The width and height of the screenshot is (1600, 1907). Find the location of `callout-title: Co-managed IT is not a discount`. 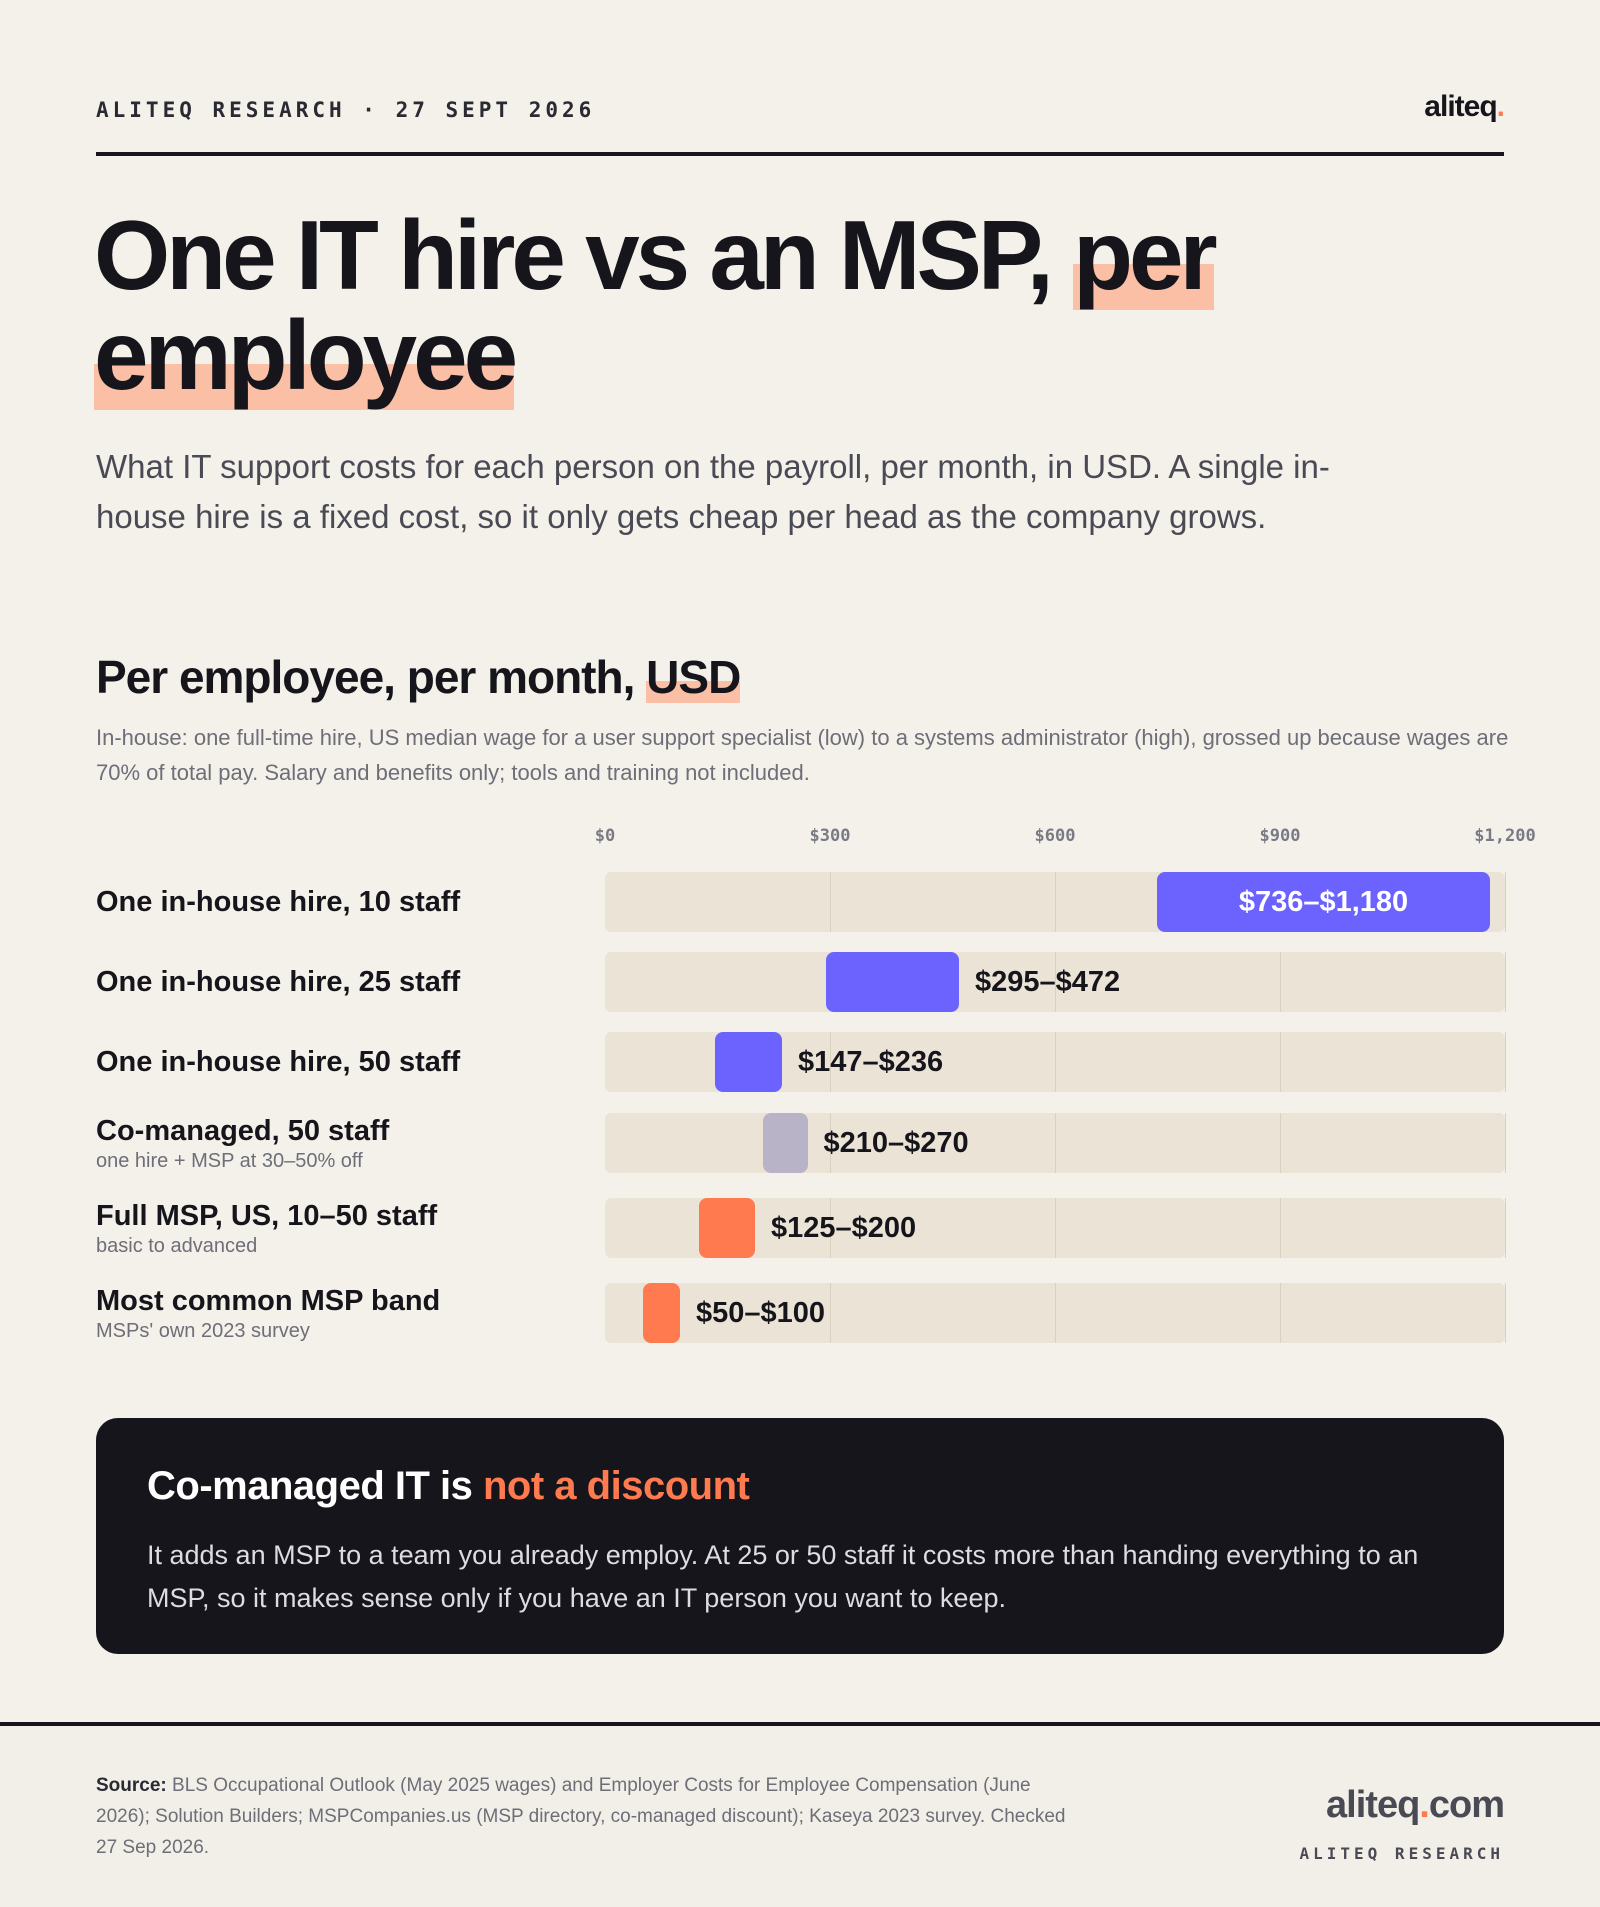

callout-title: Co-managed IT is not a discount is located at coordinates (448, 1486).